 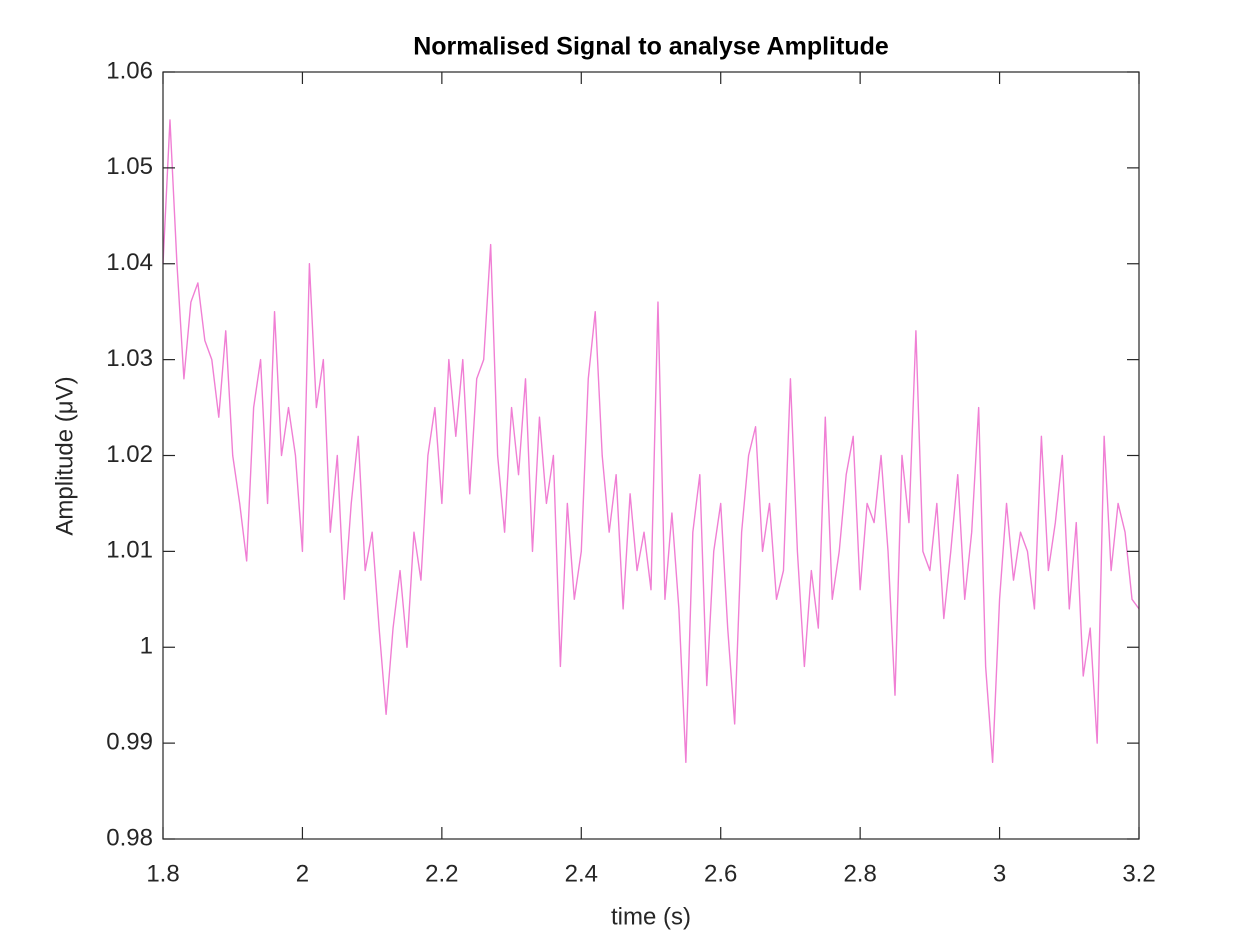 I want to click on y-tick-label: 1.02, so click(x=129, y=454).